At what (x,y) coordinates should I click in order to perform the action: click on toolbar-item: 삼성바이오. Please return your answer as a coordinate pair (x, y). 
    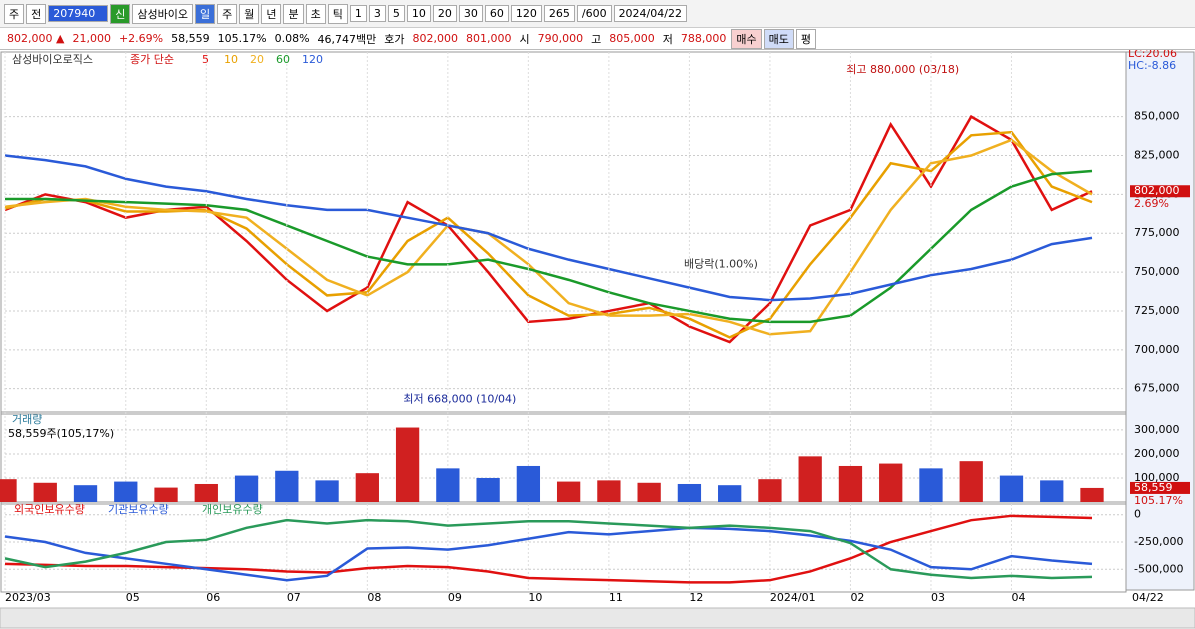
    Looking at the image, I should click on (162, 13).